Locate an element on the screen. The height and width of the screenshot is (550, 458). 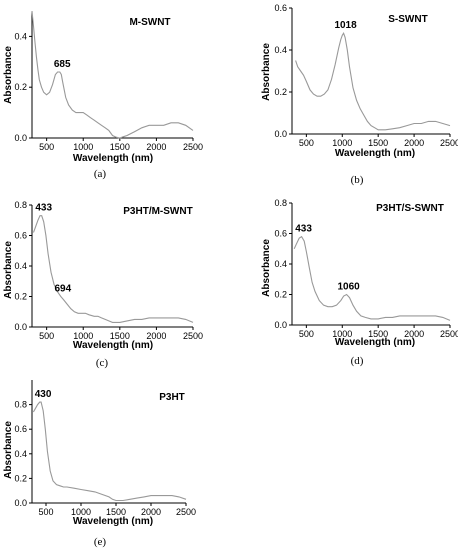
panel-a-xtick-label: 2000 is located at coordinates (156, 147).